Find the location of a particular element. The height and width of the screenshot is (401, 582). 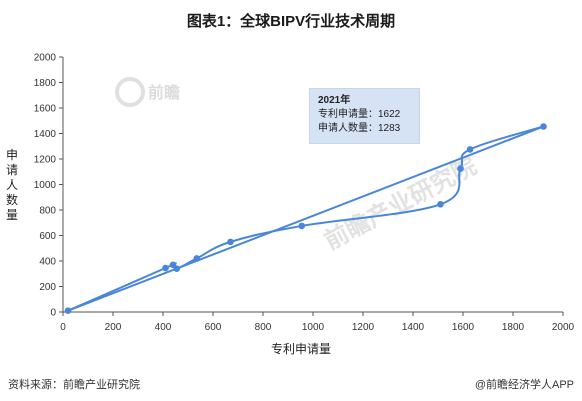

y-tick-label: 0 is located at coordinates (53, 313).